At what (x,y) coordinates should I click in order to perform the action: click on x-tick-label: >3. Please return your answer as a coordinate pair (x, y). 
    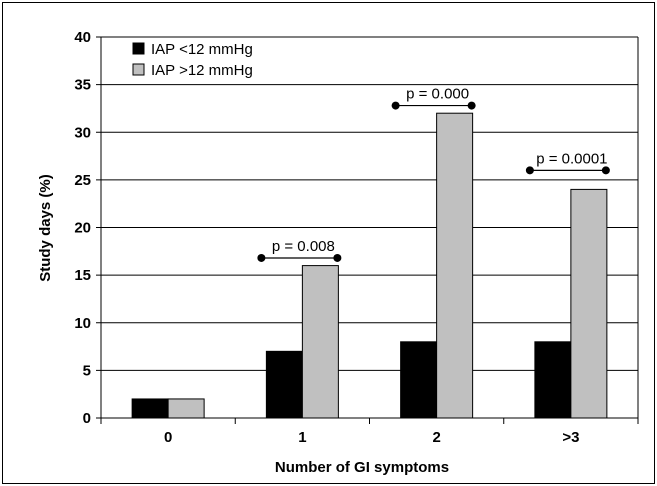
    Looking at the image, I should click on (570, 437).